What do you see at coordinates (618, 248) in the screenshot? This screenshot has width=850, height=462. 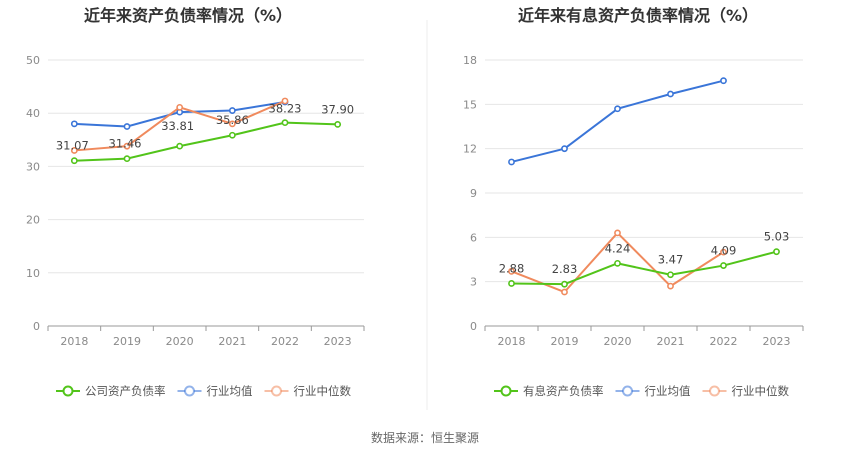 I see `data-label: 4.24` at bounding box center [618, 248].